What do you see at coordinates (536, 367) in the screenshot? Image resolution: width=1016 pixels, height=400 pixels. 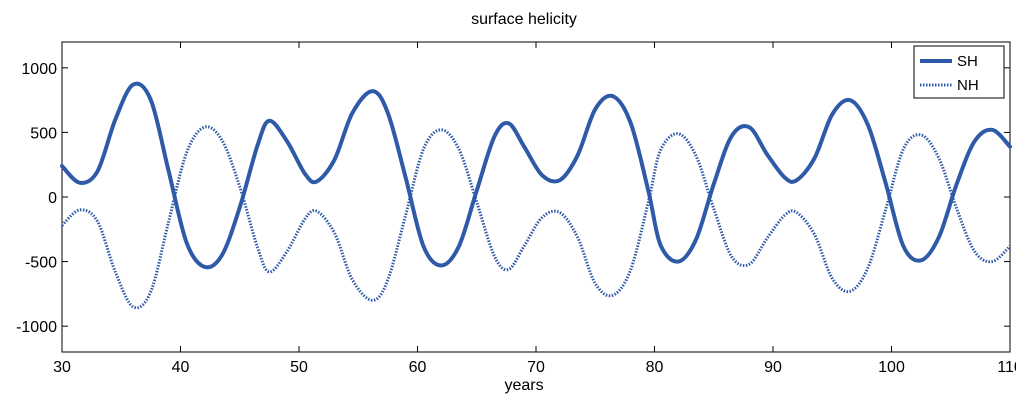 I see `x-tick-label: 70` at bounding box center [536, 367].